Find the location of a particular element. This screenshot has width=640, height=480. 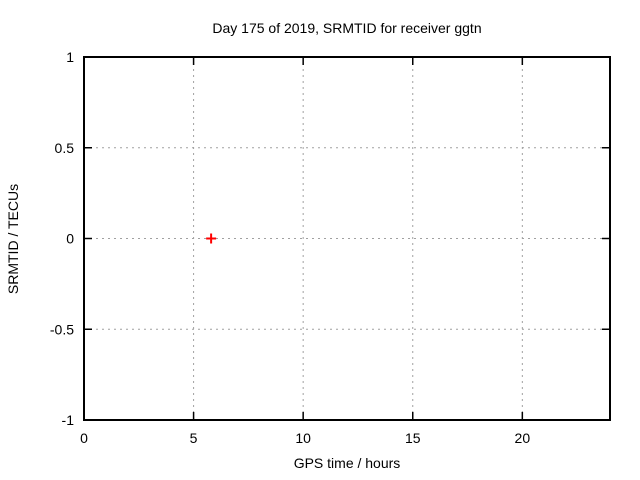

y-tick-label: 0 is located at coordinates (70, 239).